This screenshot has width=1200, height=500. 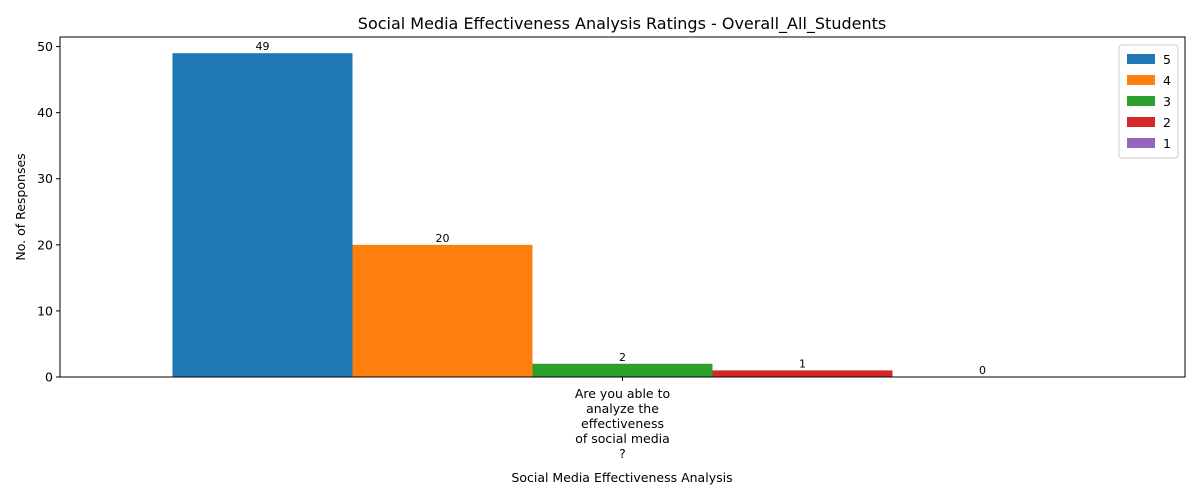 I want to click on legend-entry-1: 1, so click(x=1167, y=143).